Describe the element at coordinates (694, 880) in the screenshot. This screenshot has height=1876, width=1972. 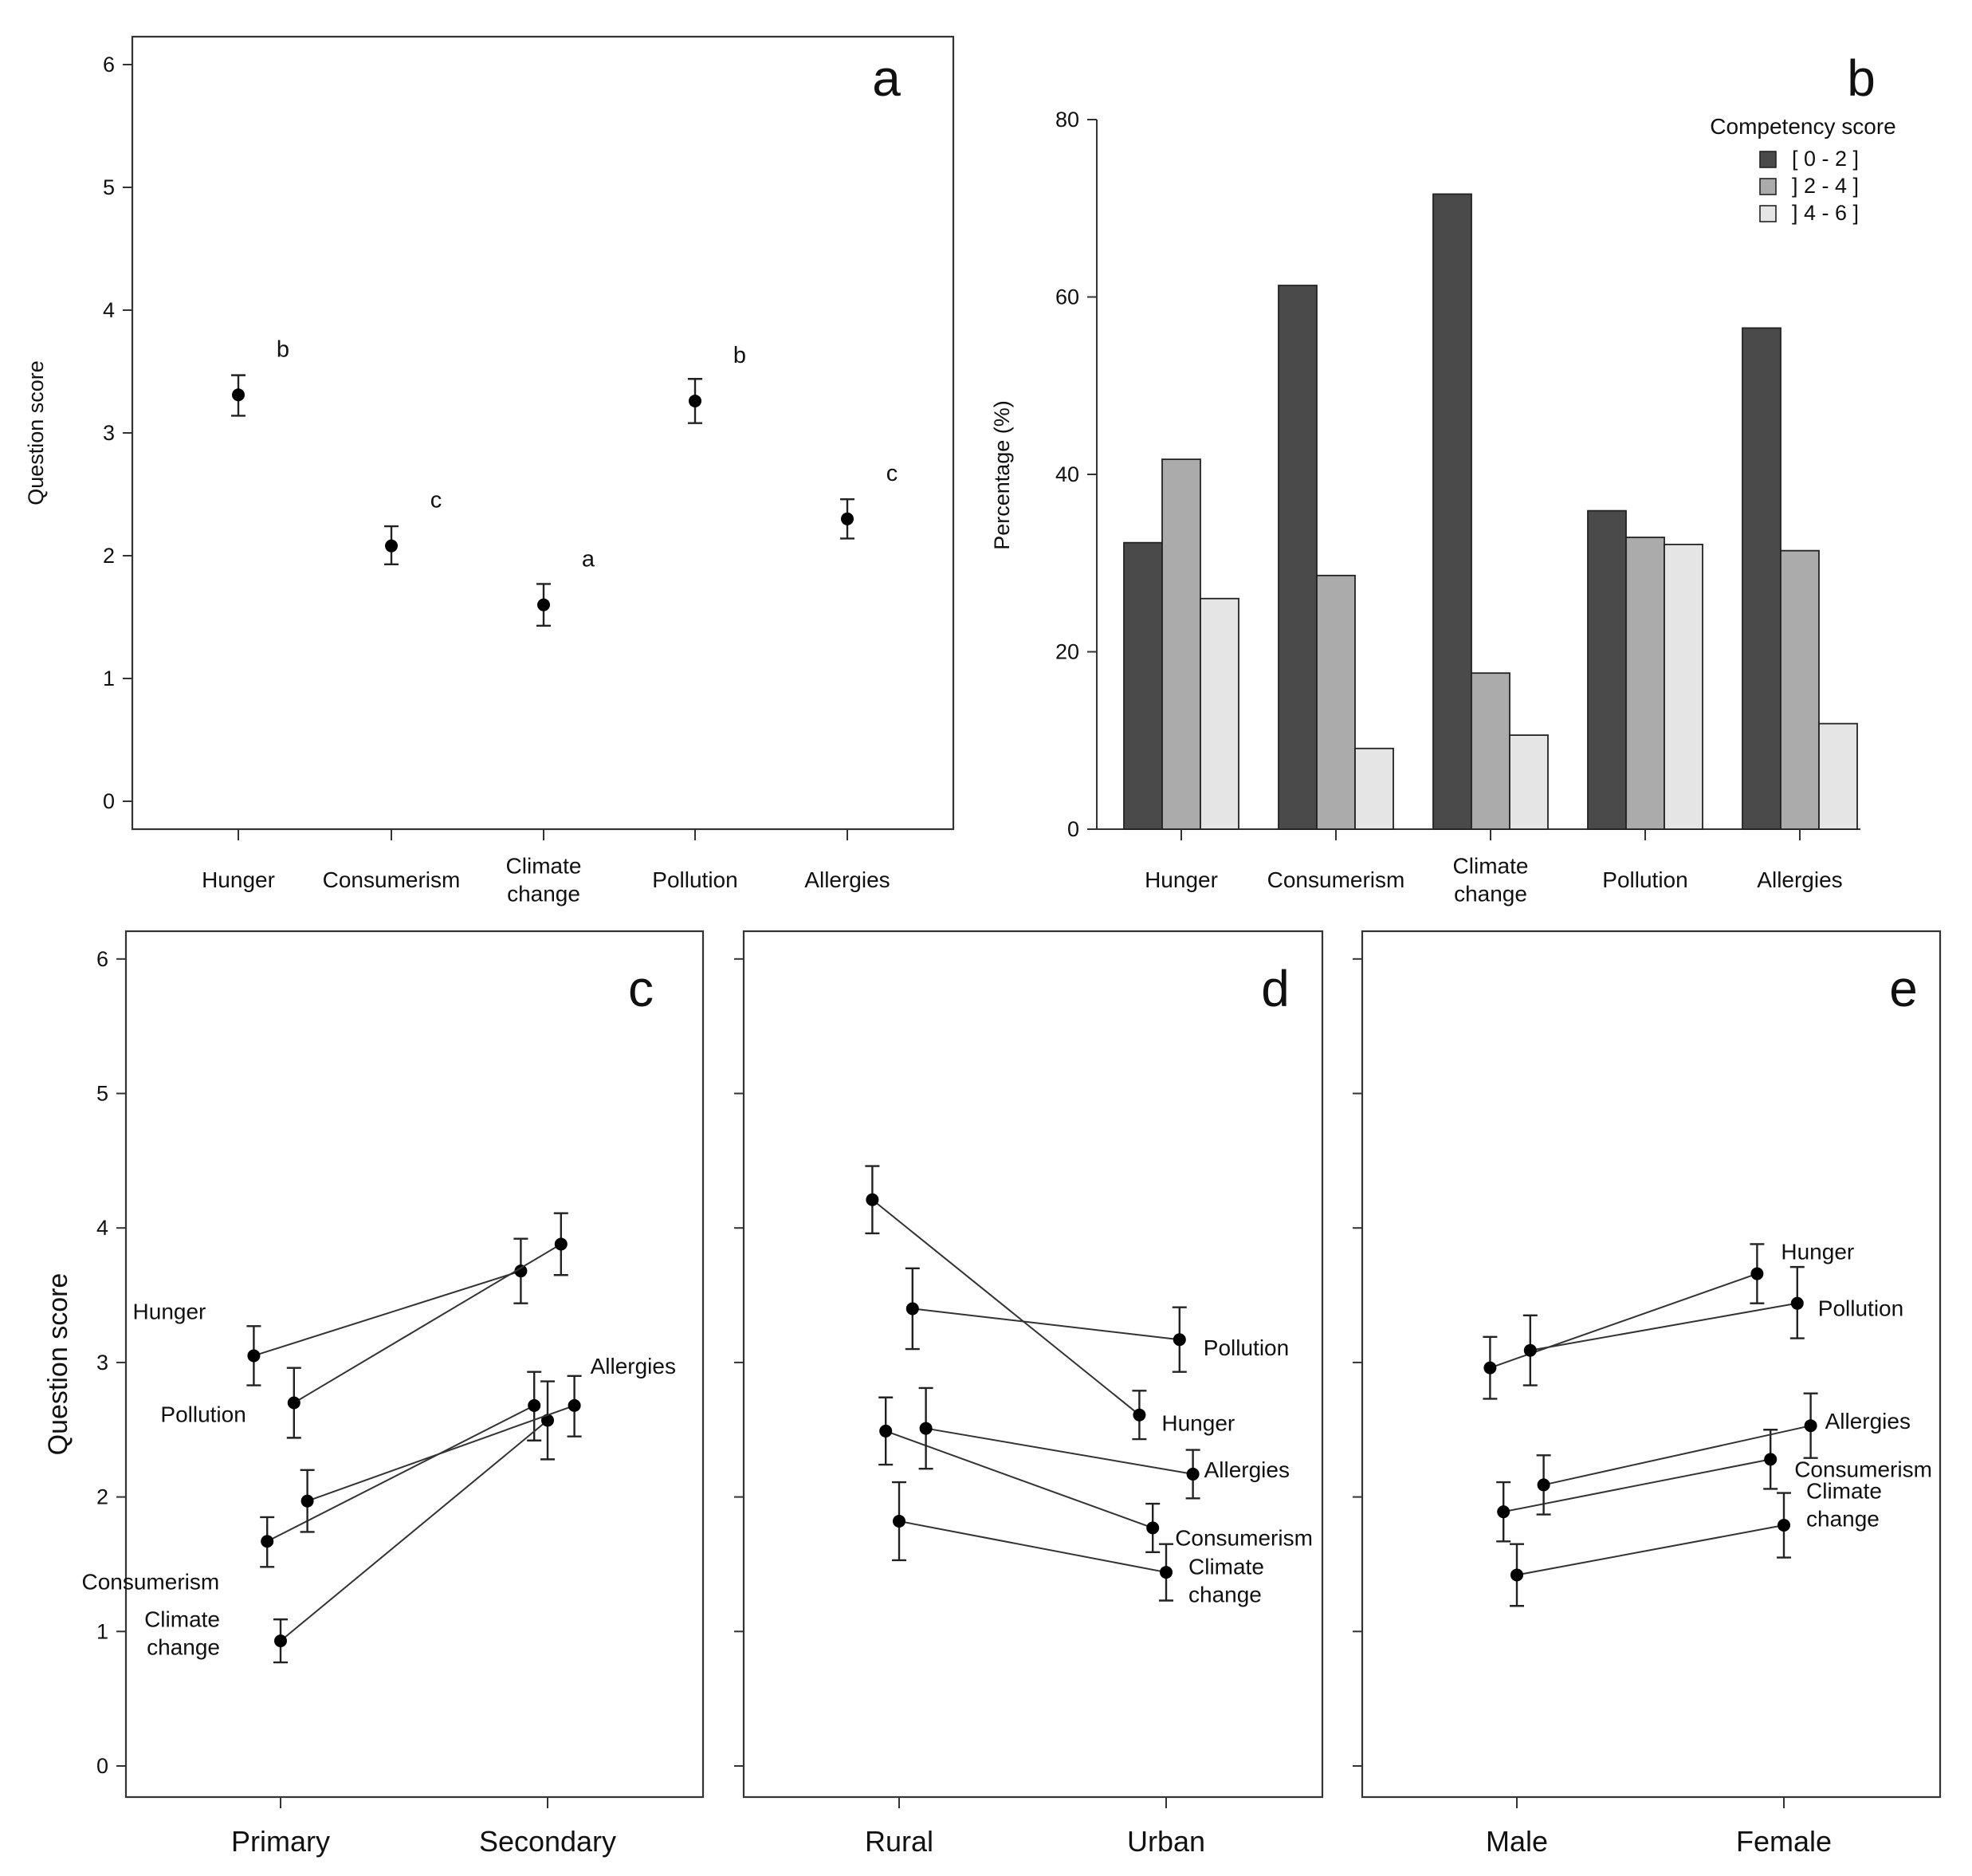
I see `x-category-label: Pollution` at that location.